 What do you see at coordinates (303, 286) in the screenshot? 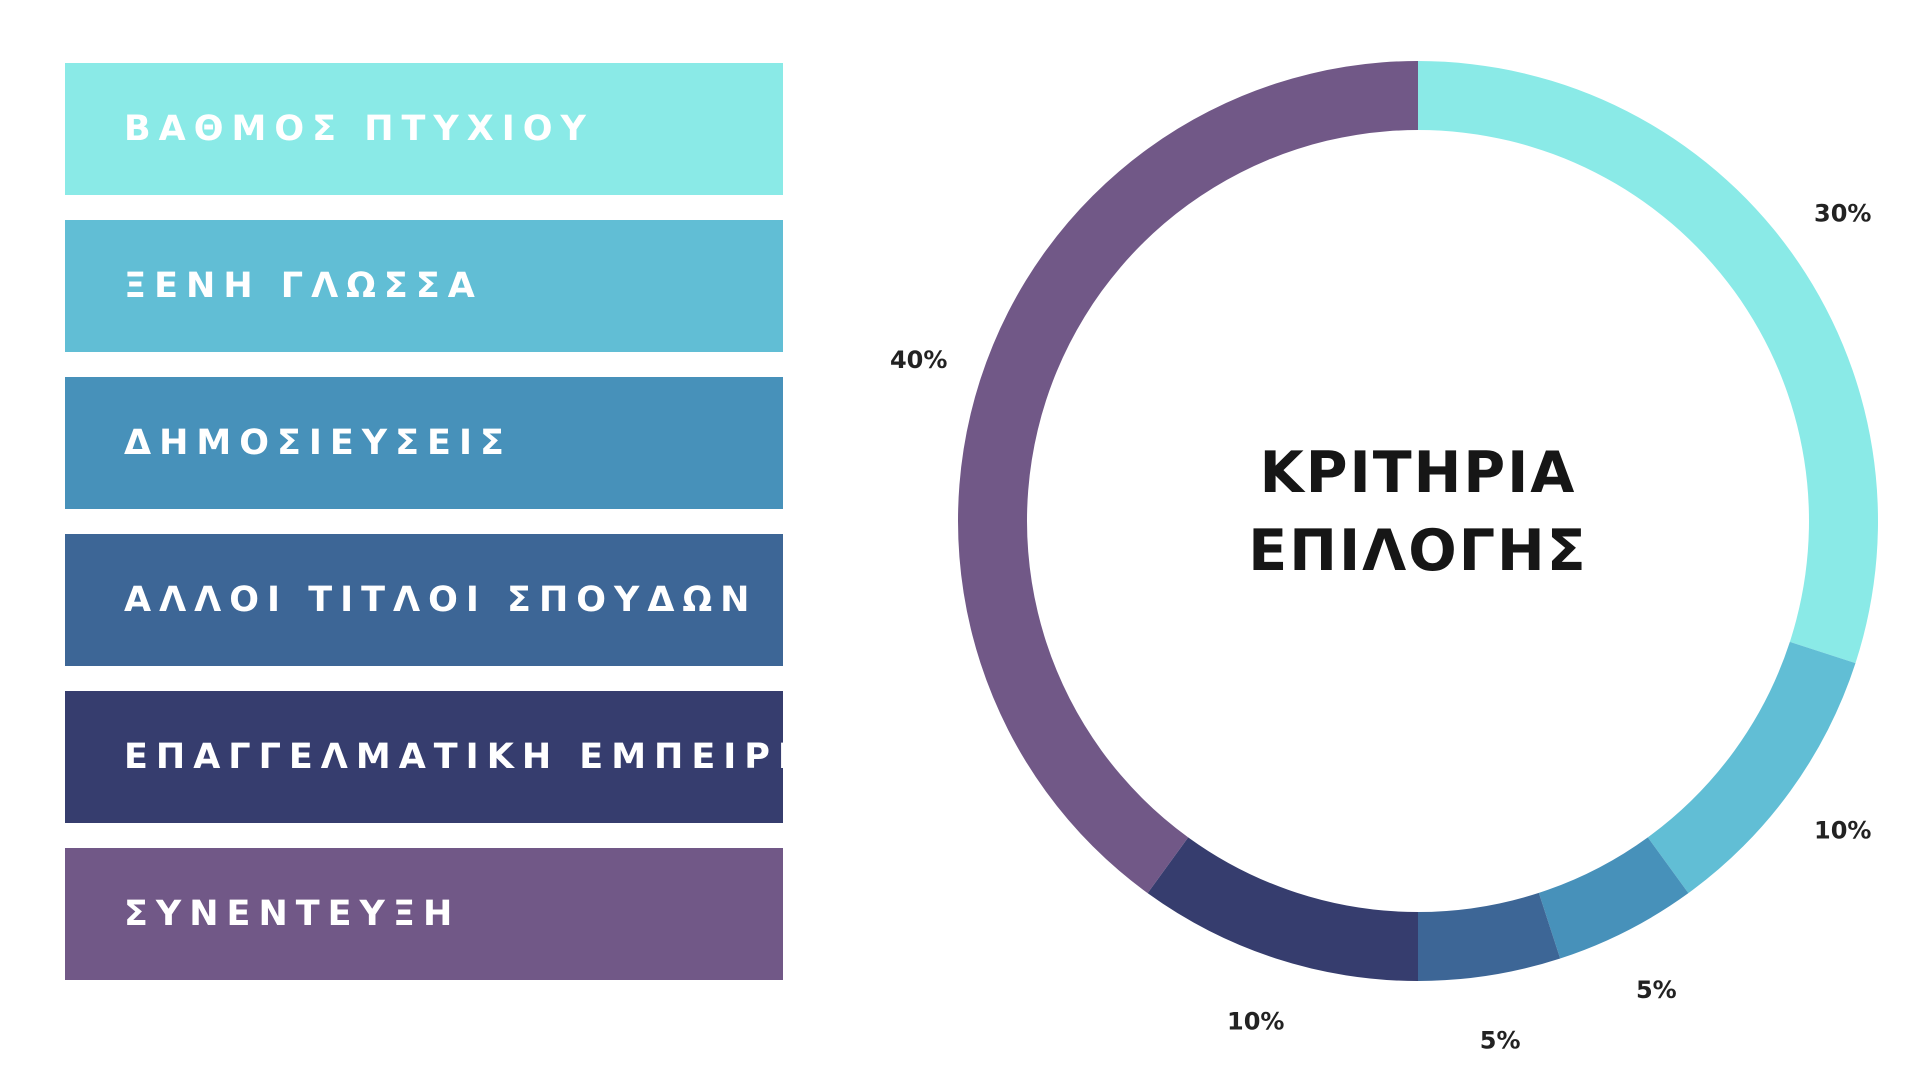
I see `legend-label: ΞΕΝΗ ΓΛΩΣΣΑ` at bounding box center [303, 286].